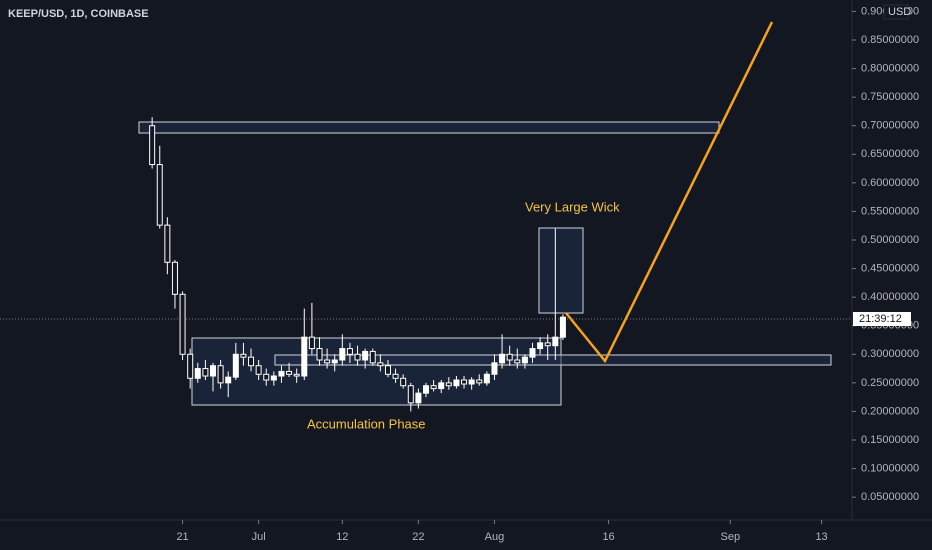  What do you see at coordinates (418, 537) in the screenshot?
I see `x-tick-label: 22` at bounding box center [418, 537].